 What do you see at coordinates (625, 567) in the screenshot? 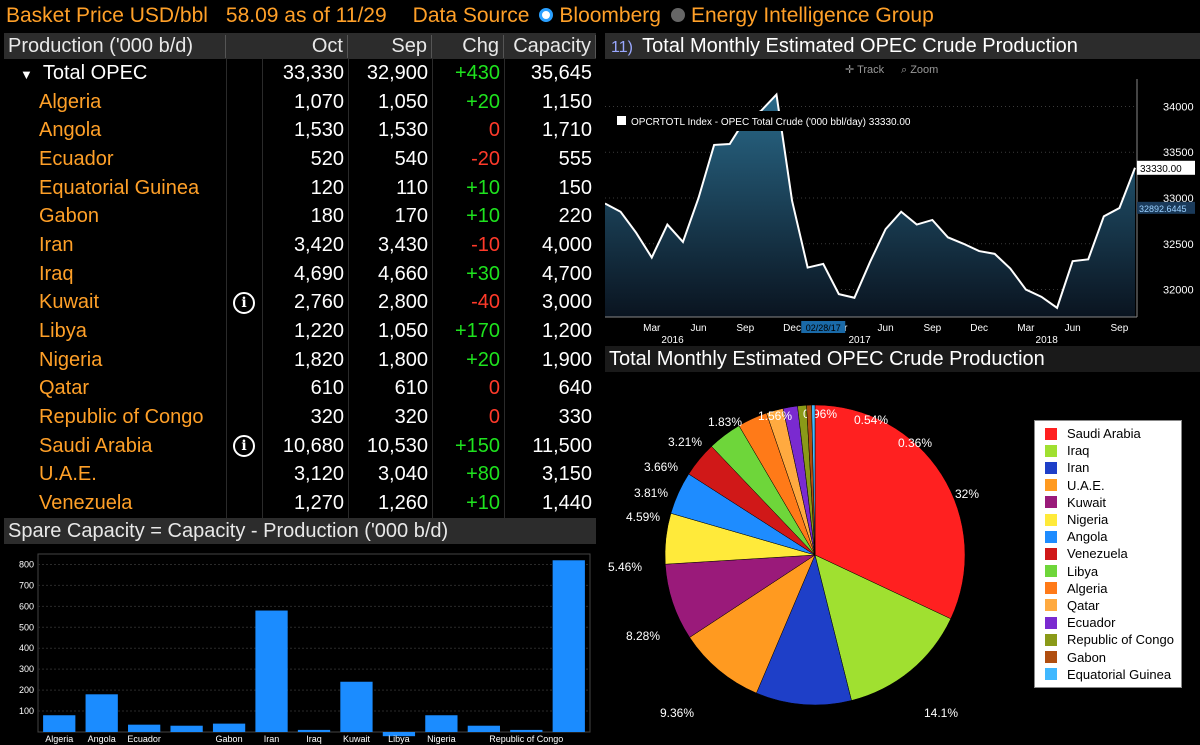
I see `pie-value-label: 5.46%` at bounding box center [625, 567].